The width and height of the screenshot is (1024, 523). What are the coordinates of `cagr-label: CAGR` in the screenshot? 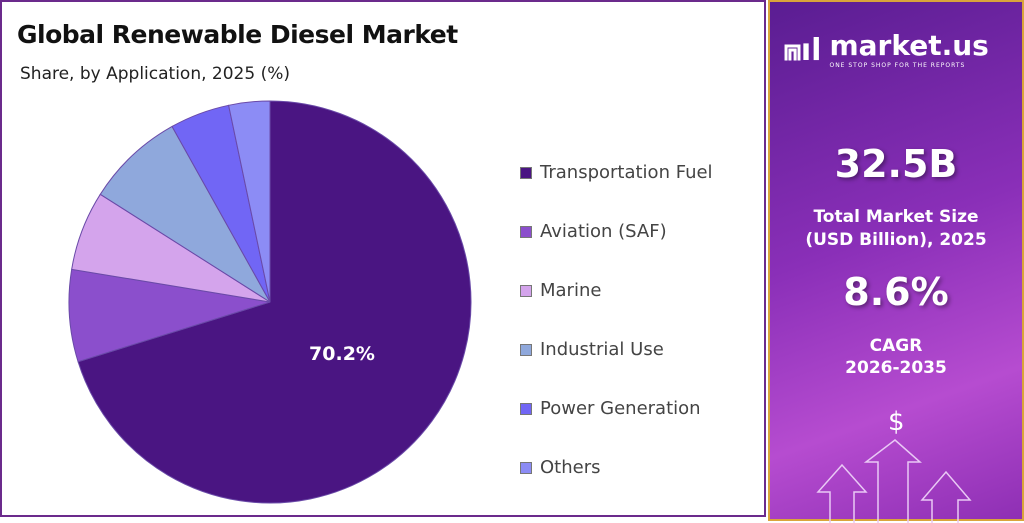 It's located at (896, 346).